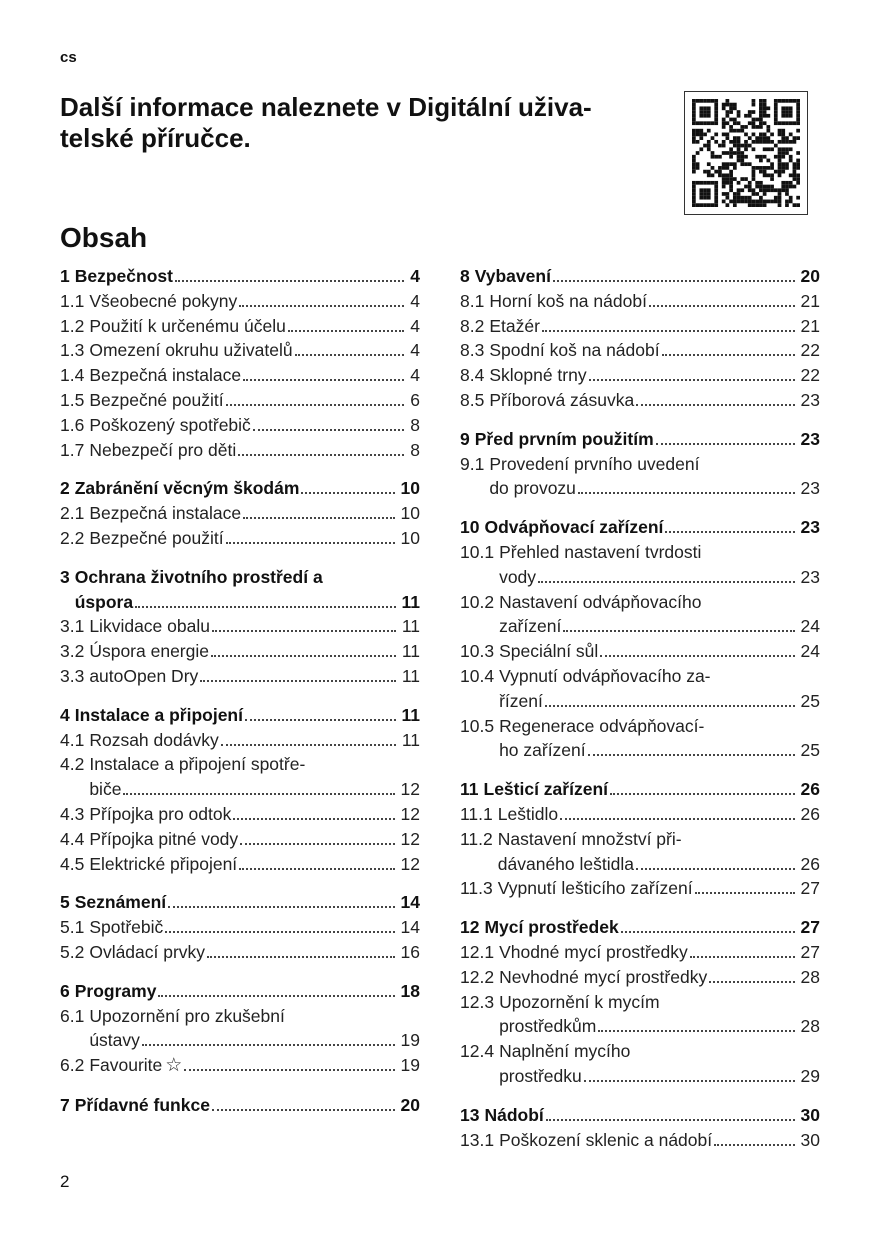 The image size is (874, 1240). What do you see at coordinates (640, 689) in the screenshot?
I see `toc-entry: 10.4 Vypnutí odvápňovacího za-řízení 25` at bounding box center [640, 689].